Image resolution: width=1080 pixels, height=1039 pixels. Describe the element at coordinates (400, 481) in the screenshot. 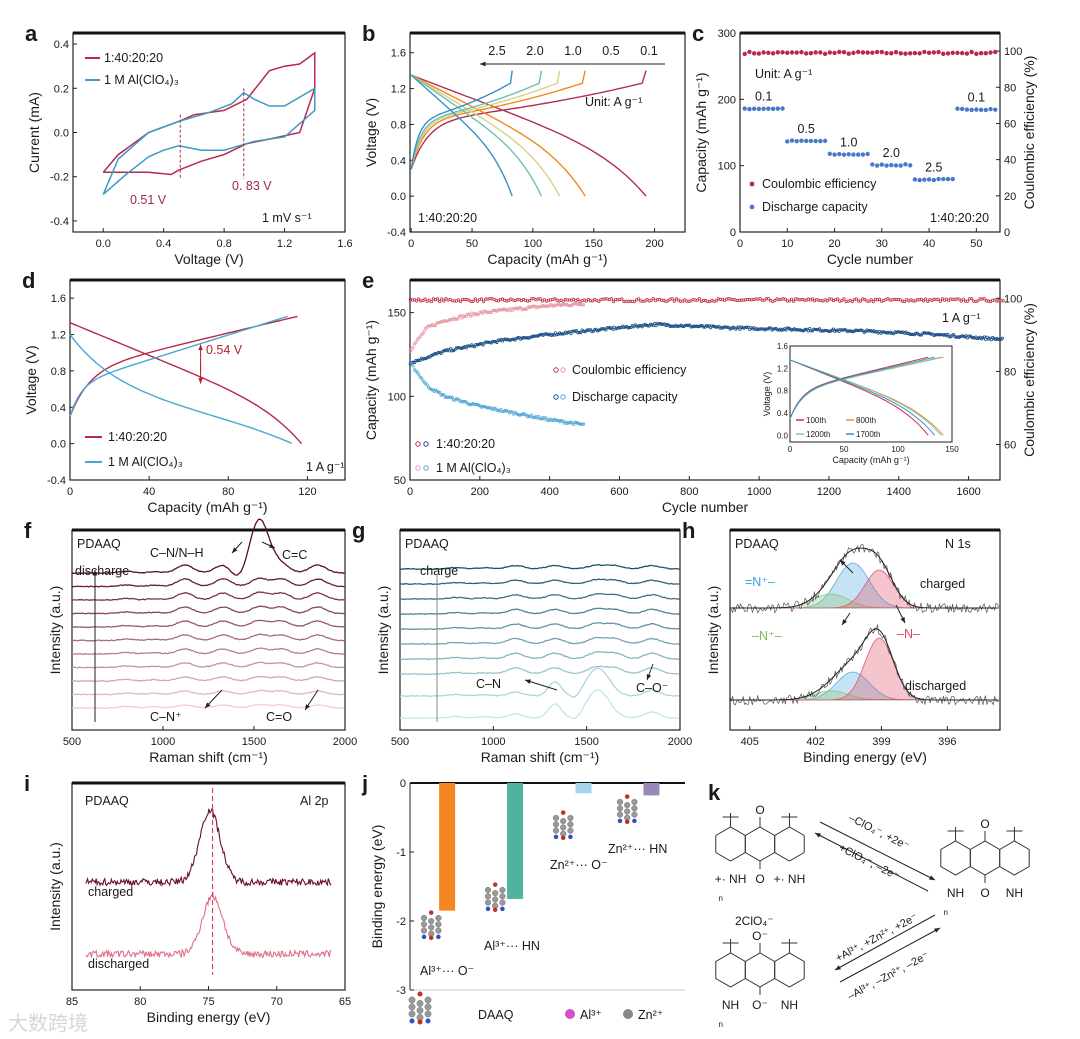

I see `y-tick-label: 50` at that location.